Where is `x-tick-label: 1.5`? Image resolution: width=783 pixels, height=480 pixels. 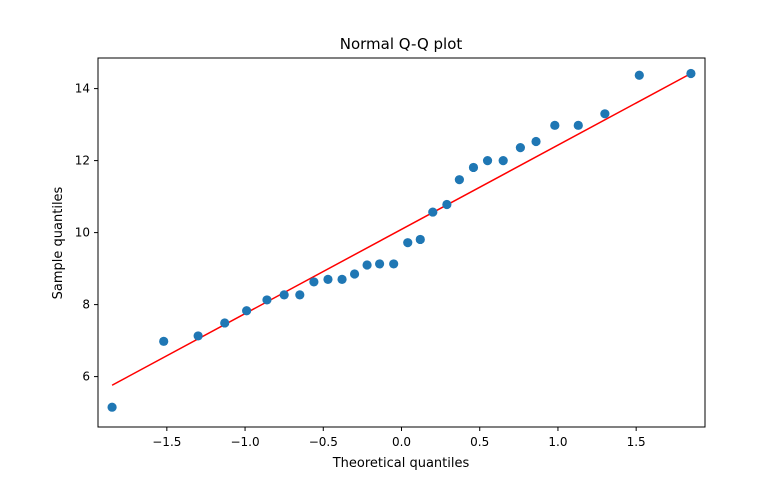
x-tick-label: 1.5 is located at coordinates (636, 442).